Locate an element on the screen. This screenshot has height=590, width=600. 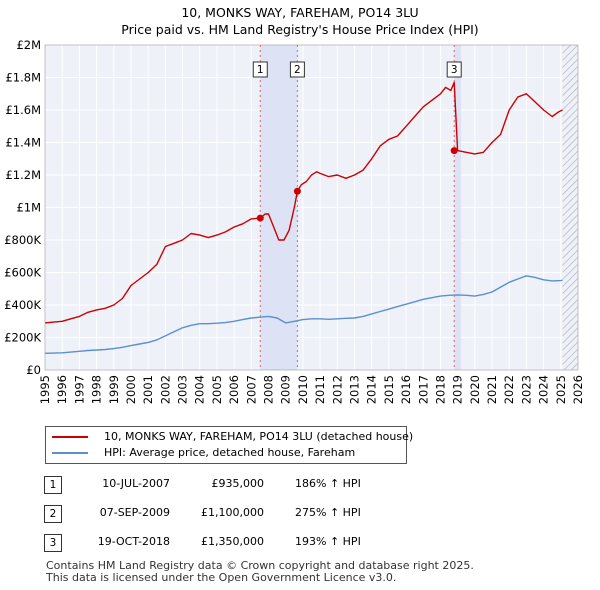
sale-badge-label: 2 is located at coordinates (297, 70).